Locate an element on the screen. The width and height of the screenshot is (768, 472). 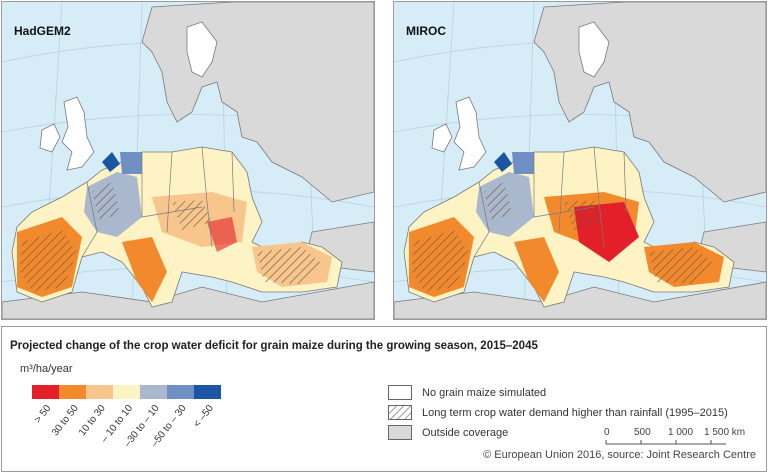
scale-tick: 1 500 km is located at coordinates (725, 432).